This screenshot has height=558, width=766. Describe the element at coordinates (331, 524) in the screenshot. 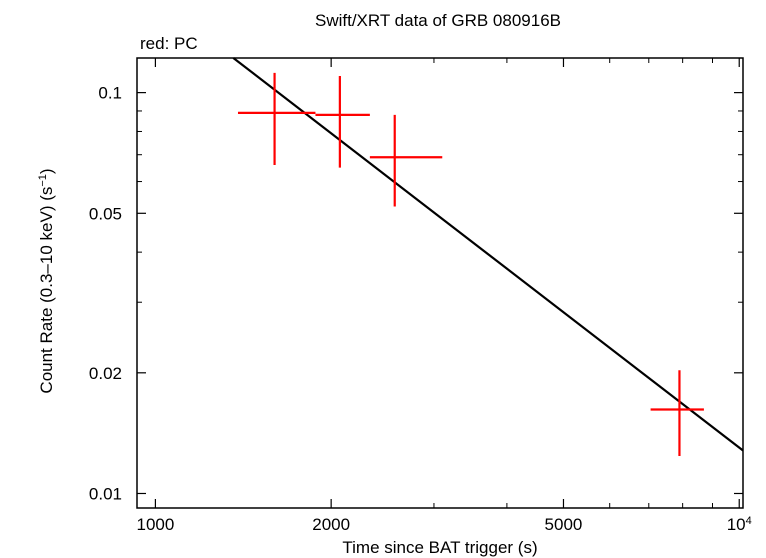

I see `x-tick-label: 2000` at that location.